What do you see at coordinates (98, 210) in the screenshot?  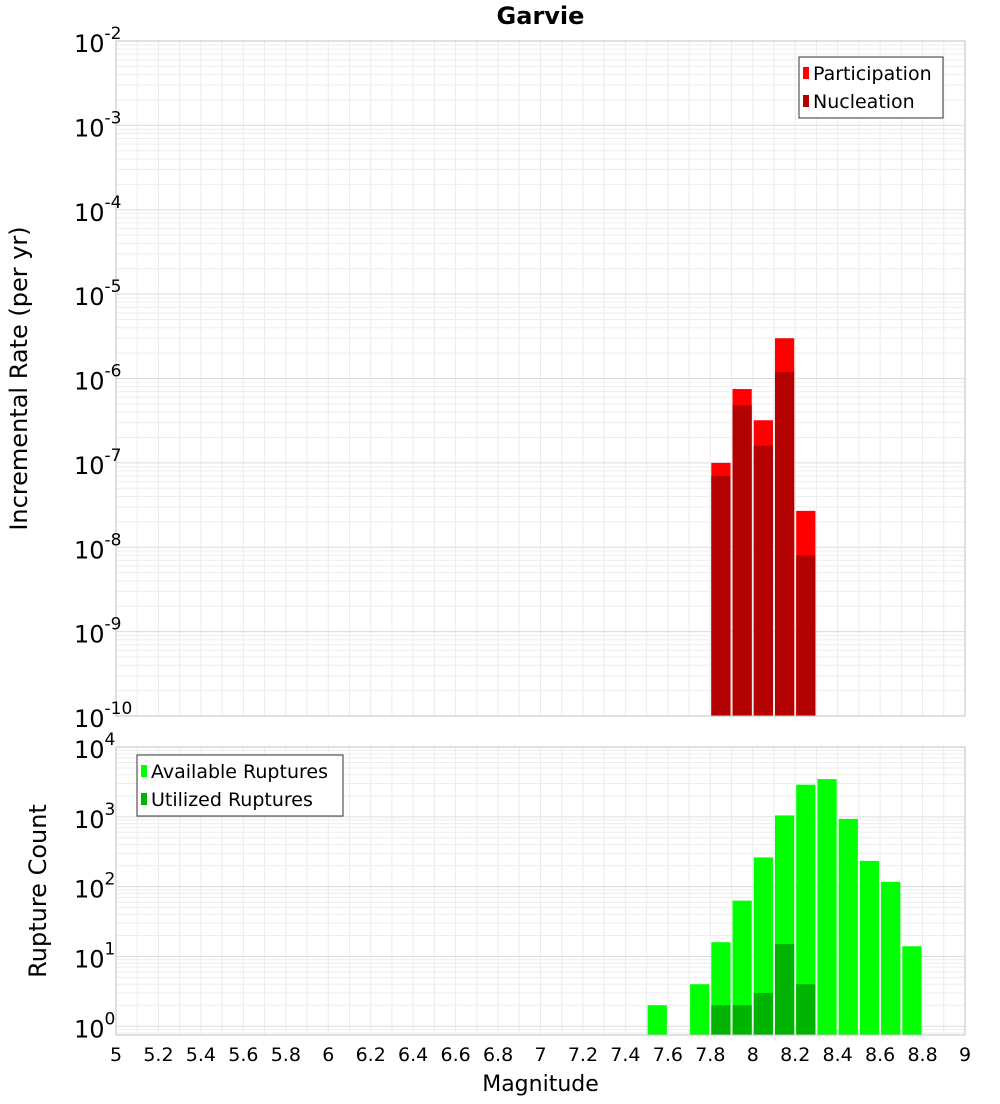 I see `y-tick-label: 10⁻⁴` at bounding box center [98, 210].